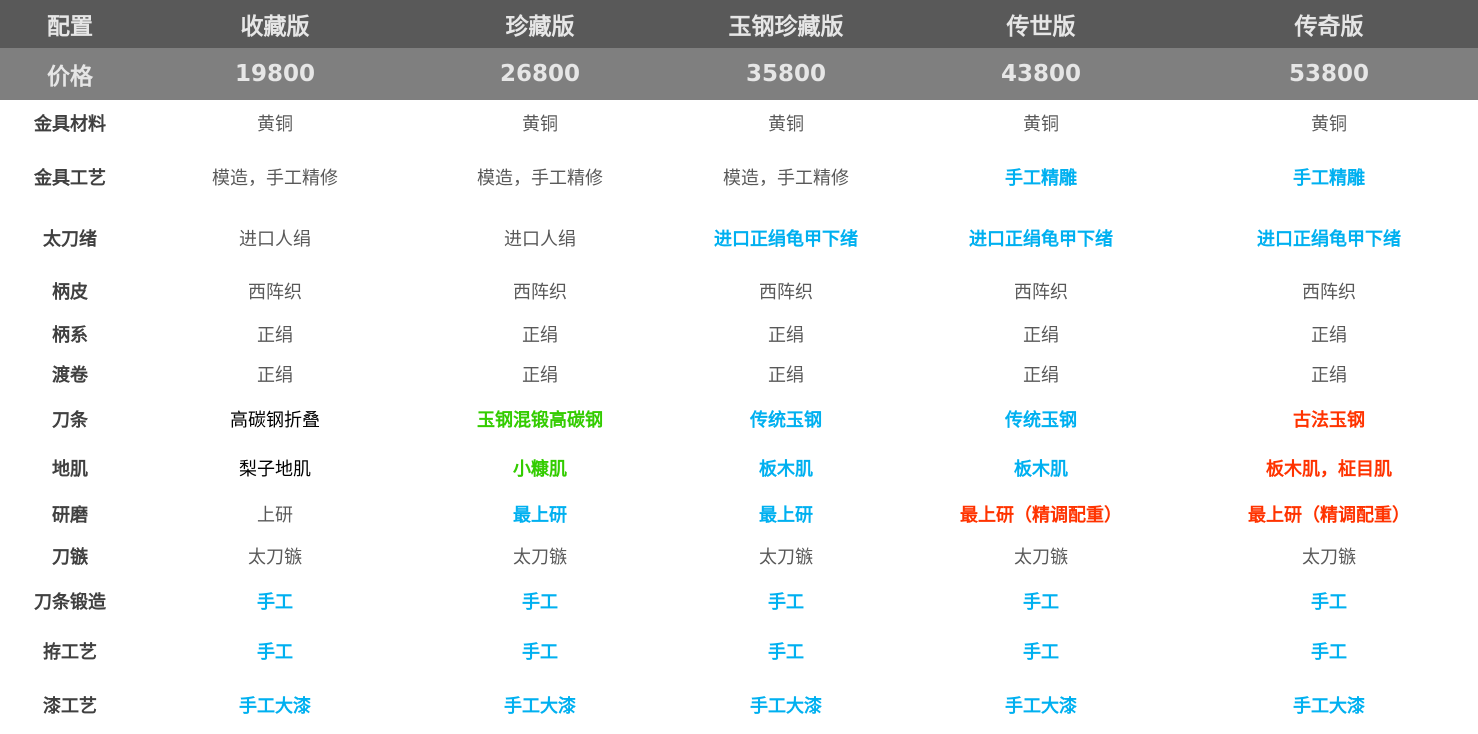 This screenshot has height=734, width=1478. I want to click on spec-label: 柄系, so click(70, 335).